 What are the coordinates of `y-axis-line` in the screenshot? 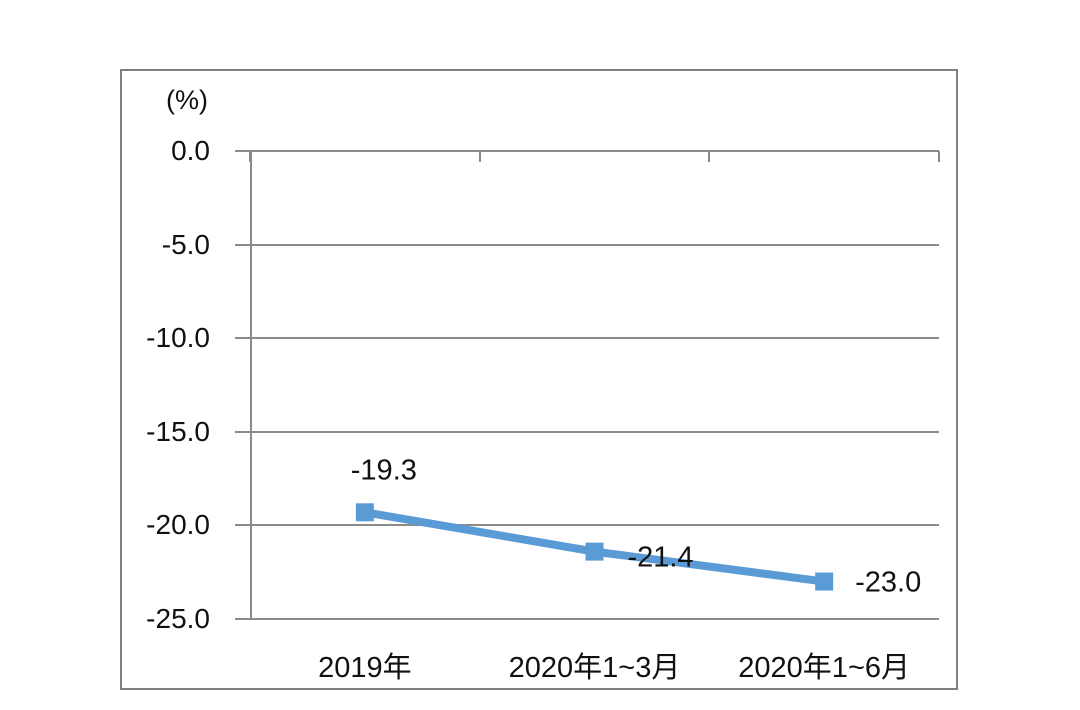 It's located at (251, 385).